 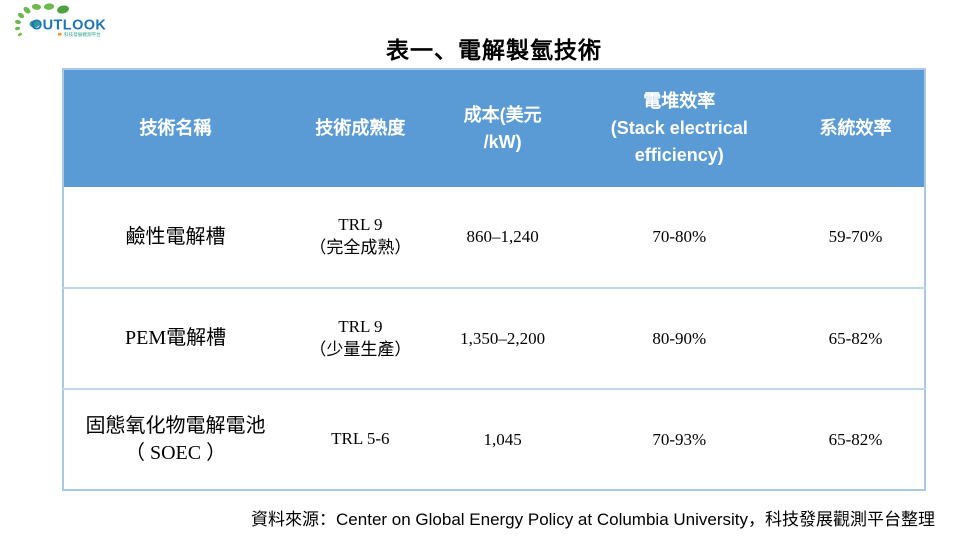 I want to click on header-line: 系統效率, so click(x=855, y=128).